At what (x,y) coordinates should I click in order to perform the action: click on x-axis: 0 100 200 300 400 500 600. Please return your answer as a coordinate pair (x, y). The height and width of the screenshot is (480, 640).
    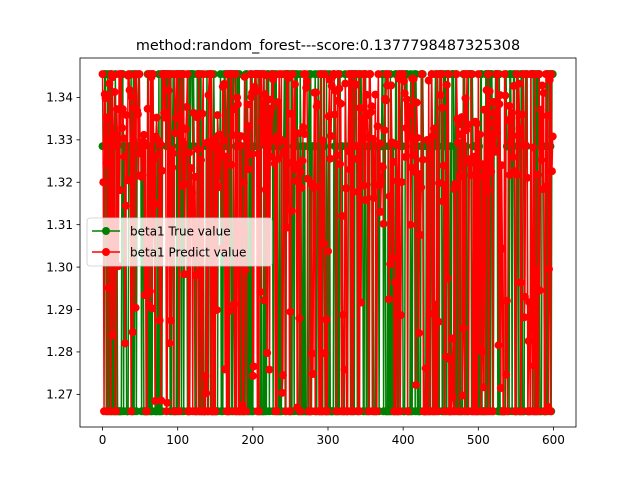
    Looking at the image, I should click on (332, 437).